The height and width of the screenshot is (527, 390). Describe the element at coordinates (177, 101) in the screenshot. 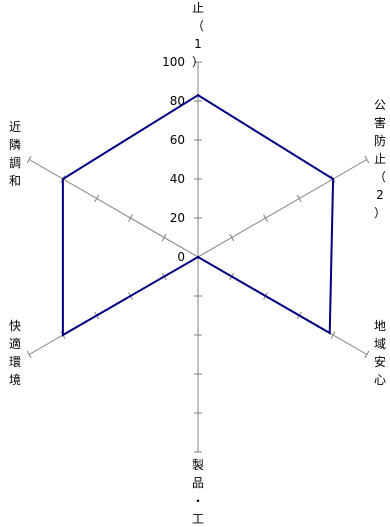

I see `scale-tick-label: 80` at that location.